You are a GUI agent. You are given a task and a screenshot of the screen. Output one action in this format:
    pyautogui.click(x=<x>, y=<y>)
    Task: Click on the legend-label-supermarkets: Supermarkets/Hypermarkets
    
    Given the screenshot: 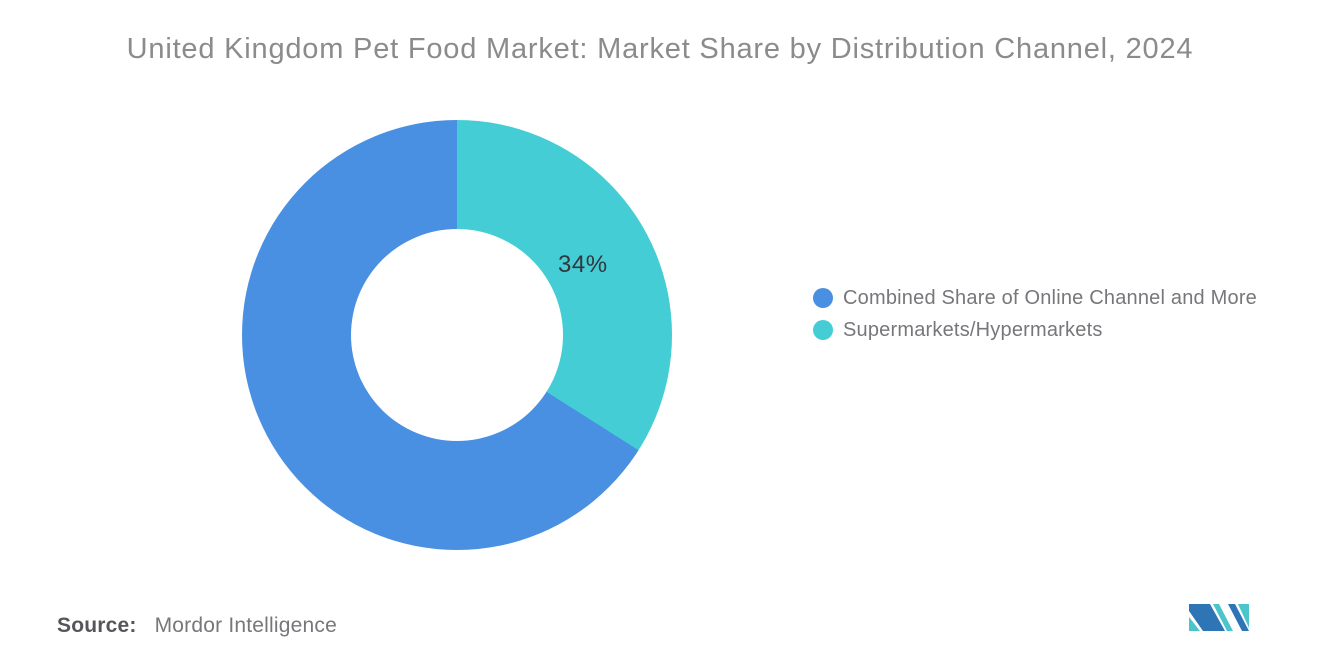 What is the action you would take?
    pyautogui.click(x=973, y=329)
    